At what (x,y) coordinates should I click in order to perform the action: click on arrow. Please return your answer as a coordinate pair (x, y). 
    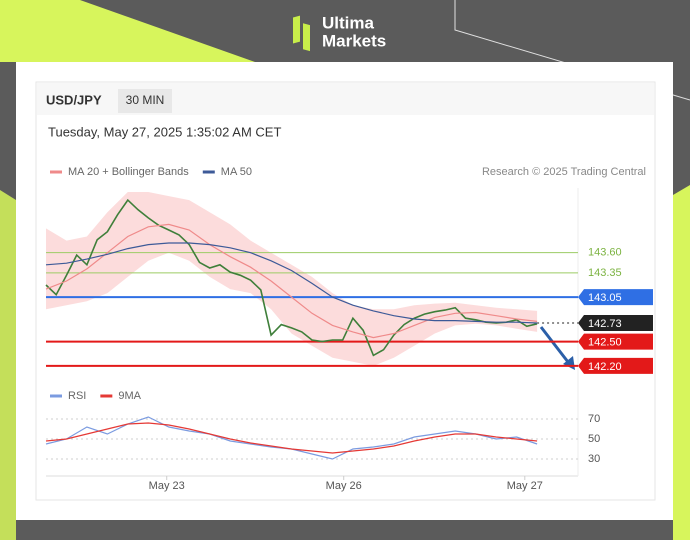
    Looking at the image, I should click on (554, 344).